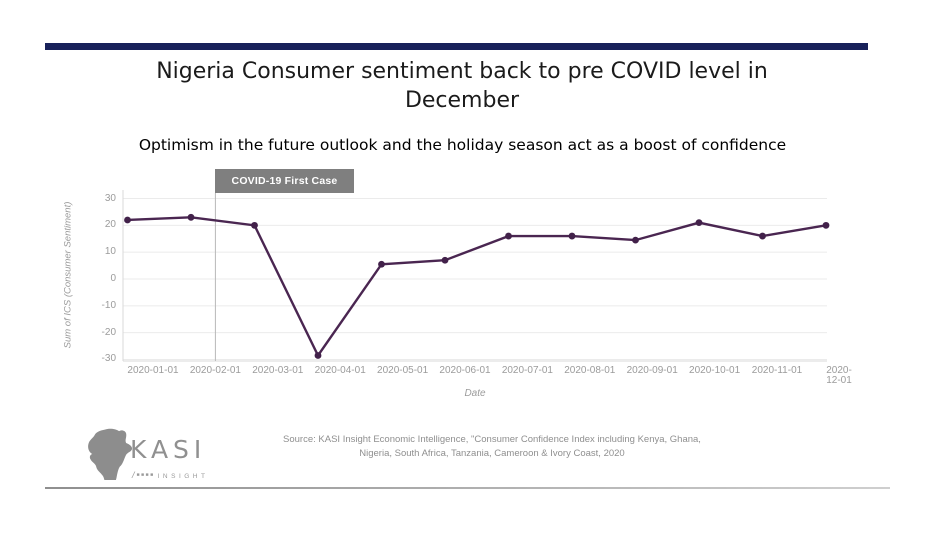 This screenshot has height=539, width=925. What do you see at coordinates (110, 454) in the screenshot?
I see `africa-icon` at bounding box center [110, 454].